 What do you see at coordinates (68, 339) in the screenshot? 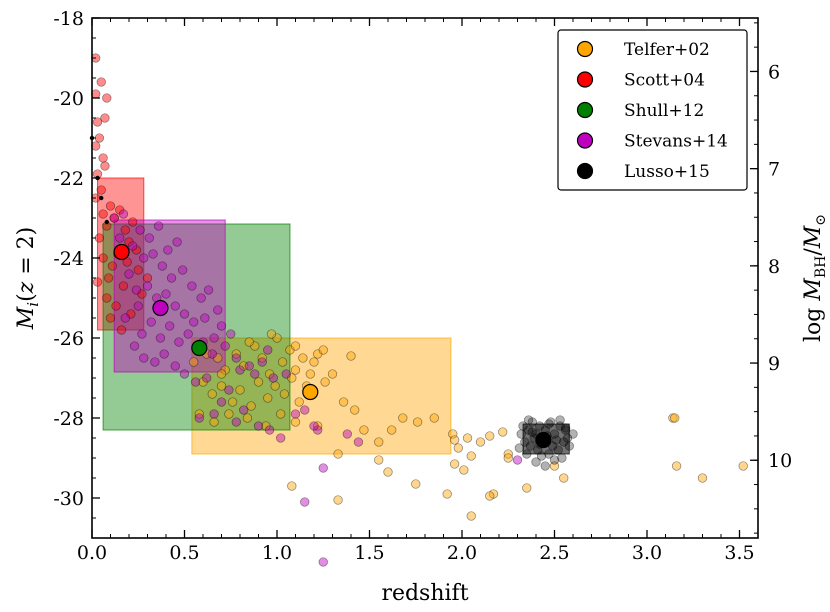
I see `y-tick-label: -26` at bounding box center [68, 339].